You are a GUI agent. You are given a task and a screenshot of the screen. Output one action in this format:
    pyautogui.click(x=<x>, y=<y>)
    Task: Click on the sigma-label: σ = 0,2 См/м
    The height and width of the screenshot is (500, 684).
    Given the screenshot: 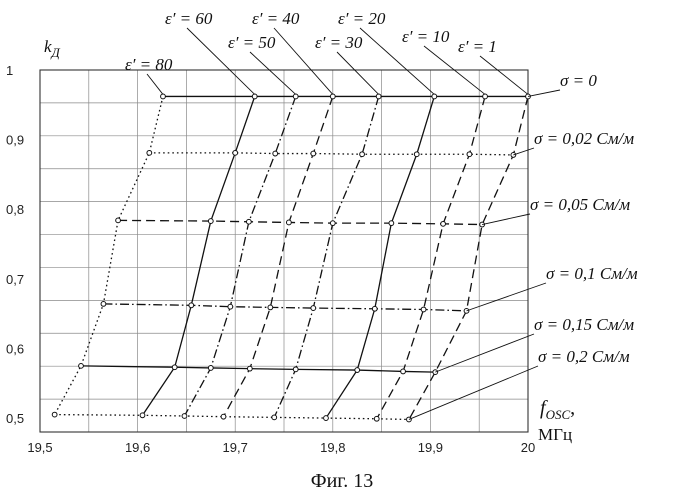 What is the action you would take?
    pyautogui.click(x=584, y=356)
    